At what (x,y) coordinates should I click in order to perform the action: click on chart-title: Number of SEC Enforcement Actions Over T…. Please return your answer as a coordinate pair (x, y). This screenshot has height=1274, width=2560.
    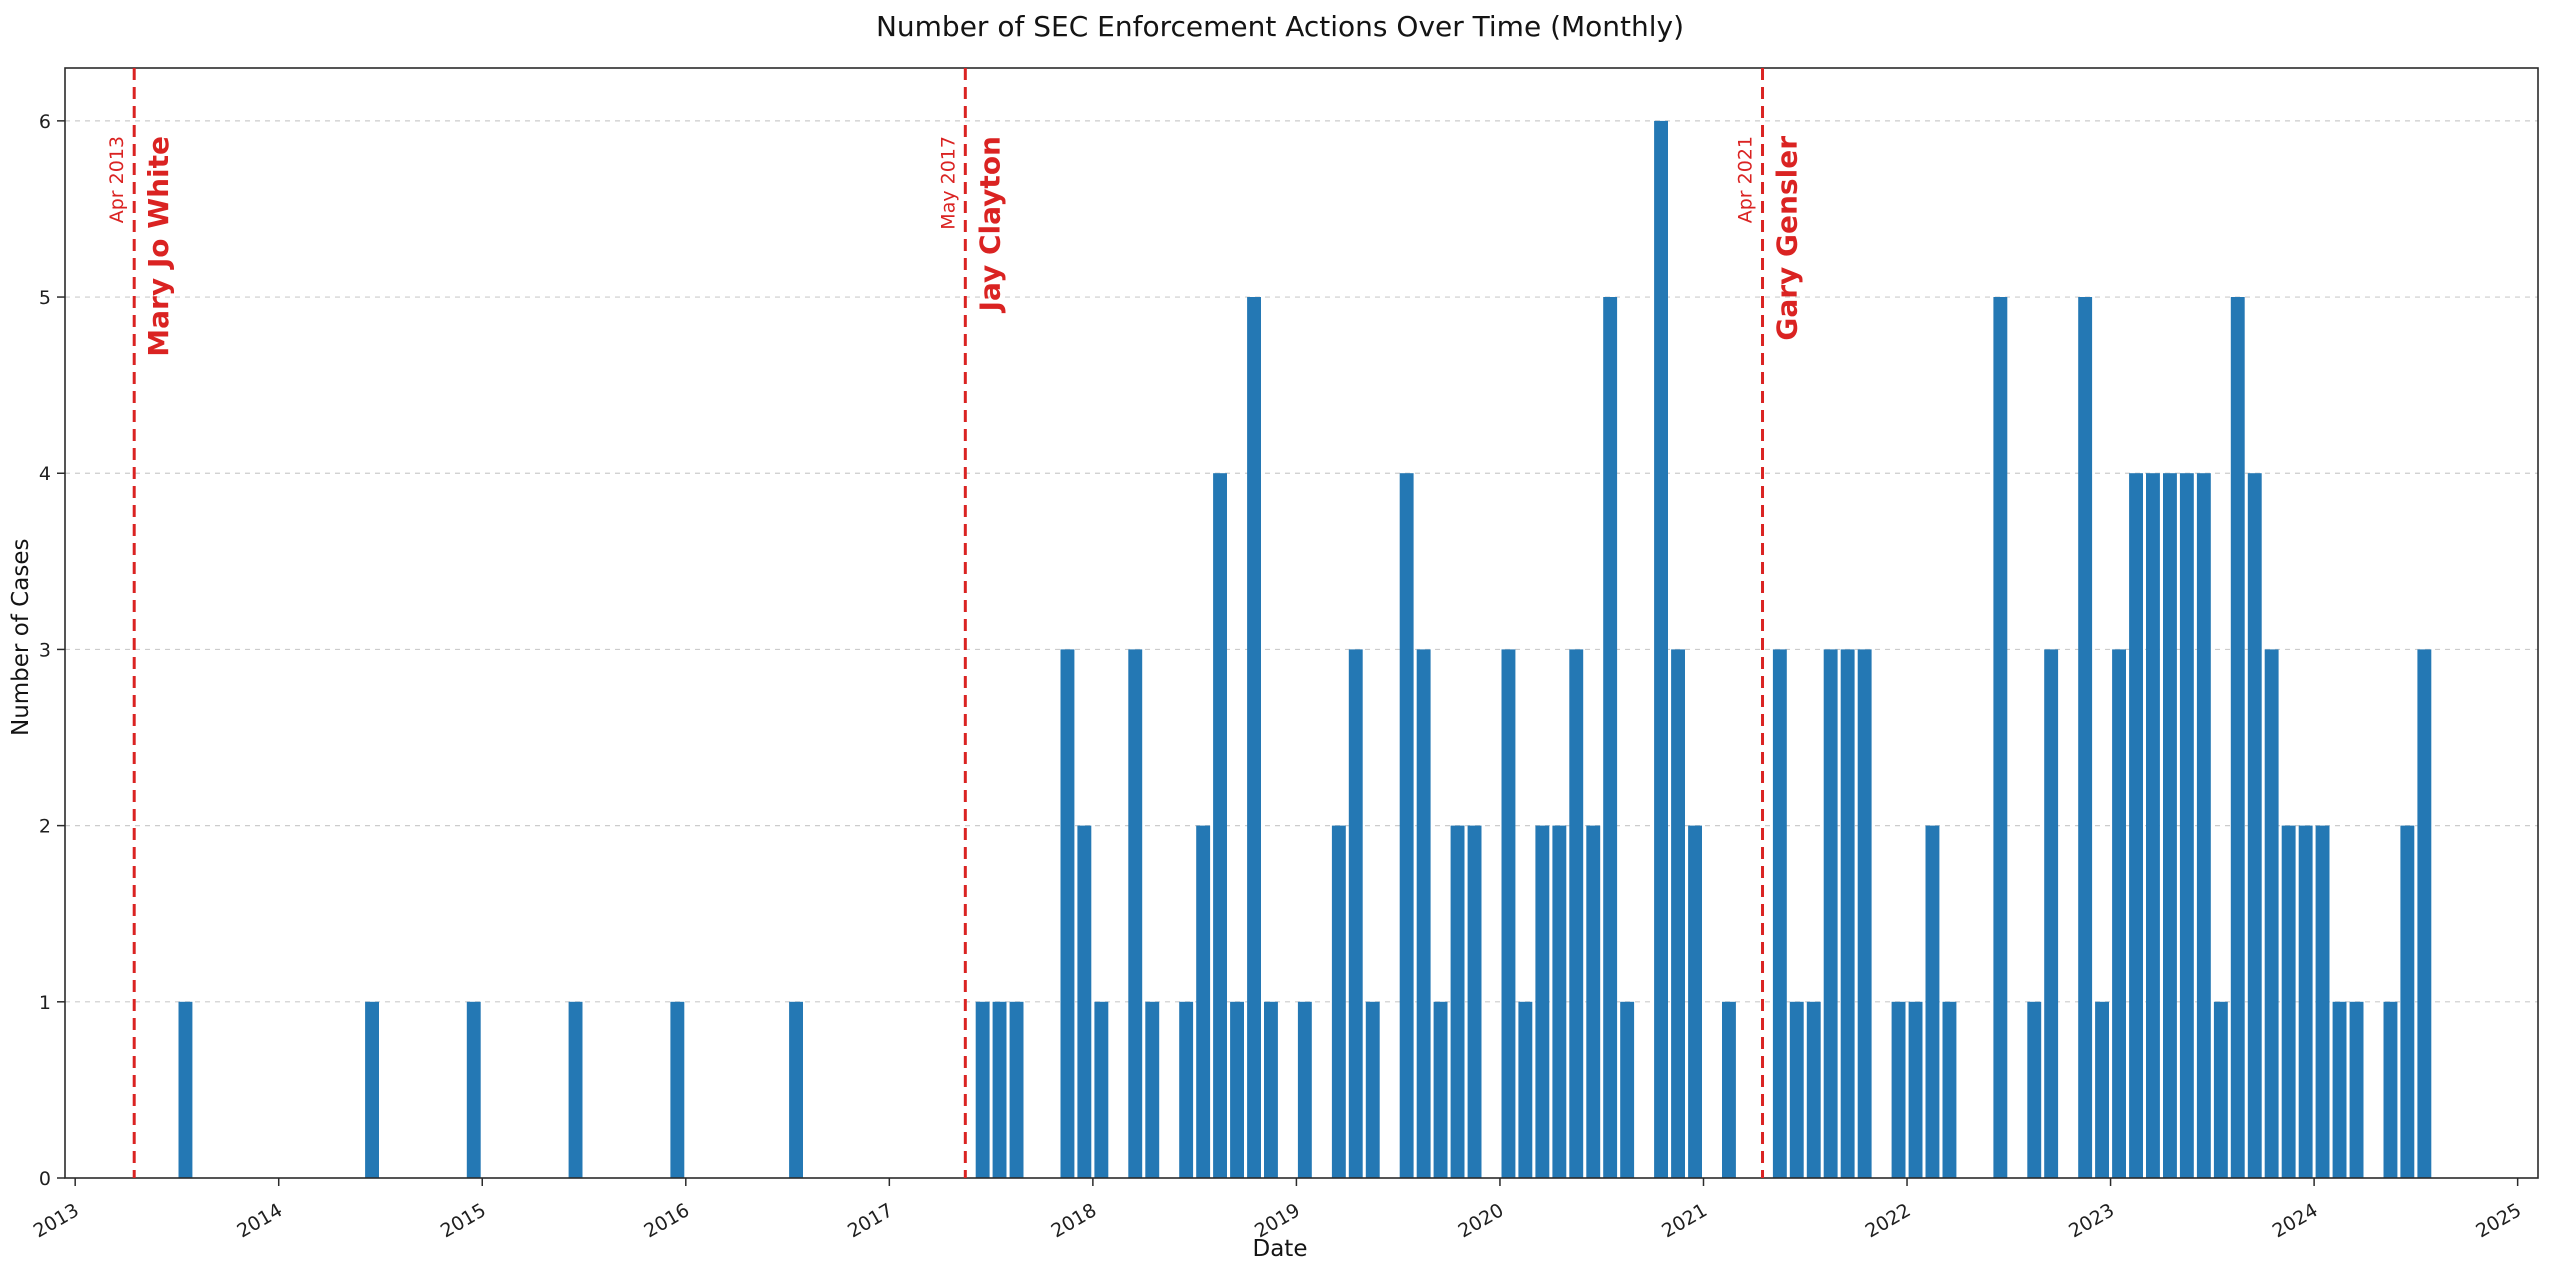
    Looking at the image, I should click on (1280, 26).